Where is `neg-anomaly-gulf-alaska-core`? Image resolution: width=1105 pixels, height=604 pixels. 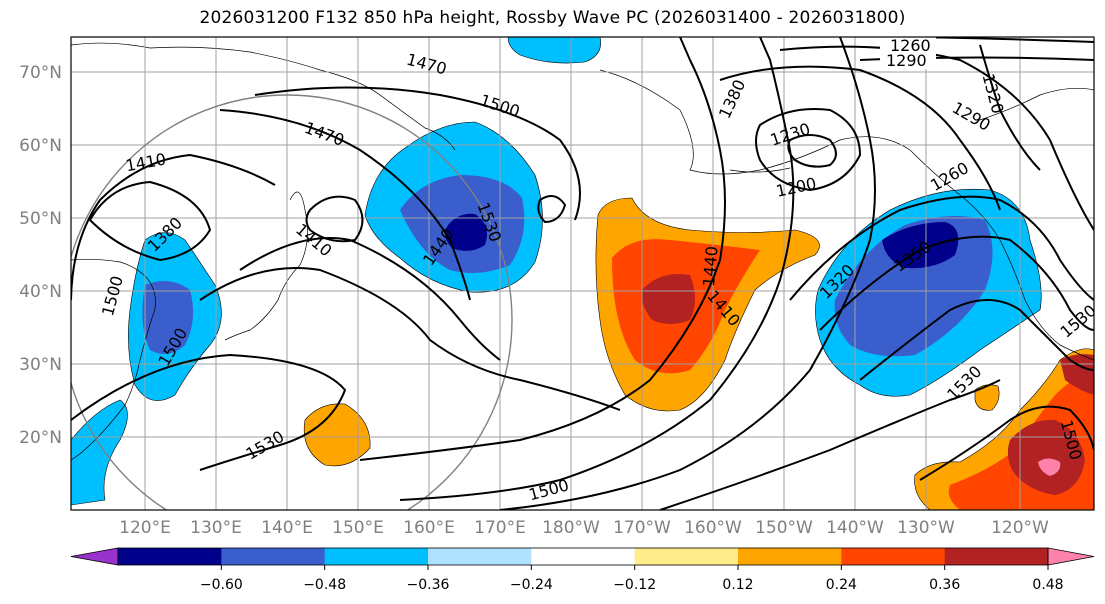 neg-anomaly-gulf-alaska-core is located at coordinates (920, 245).